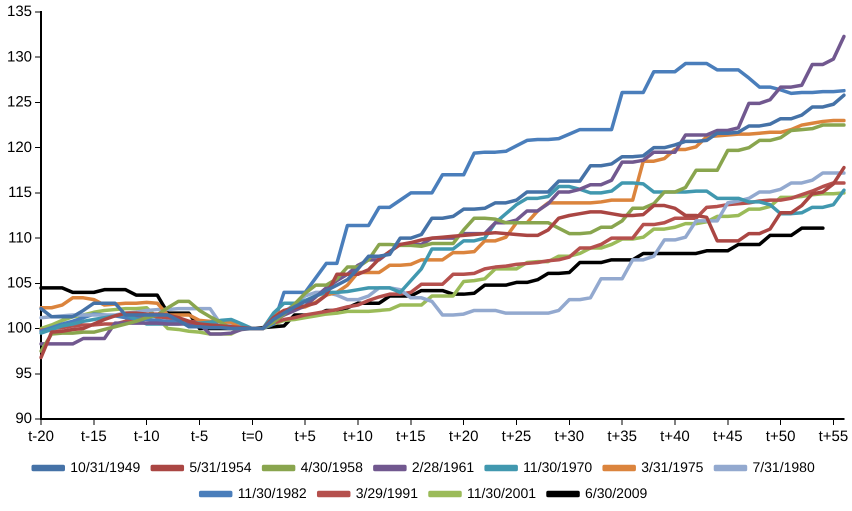 The width and height of the screenshot is (852, 511). Describe the element at coordinates (41, 437) in the screenshot. I see `x-tick-label: t-20` at that location.